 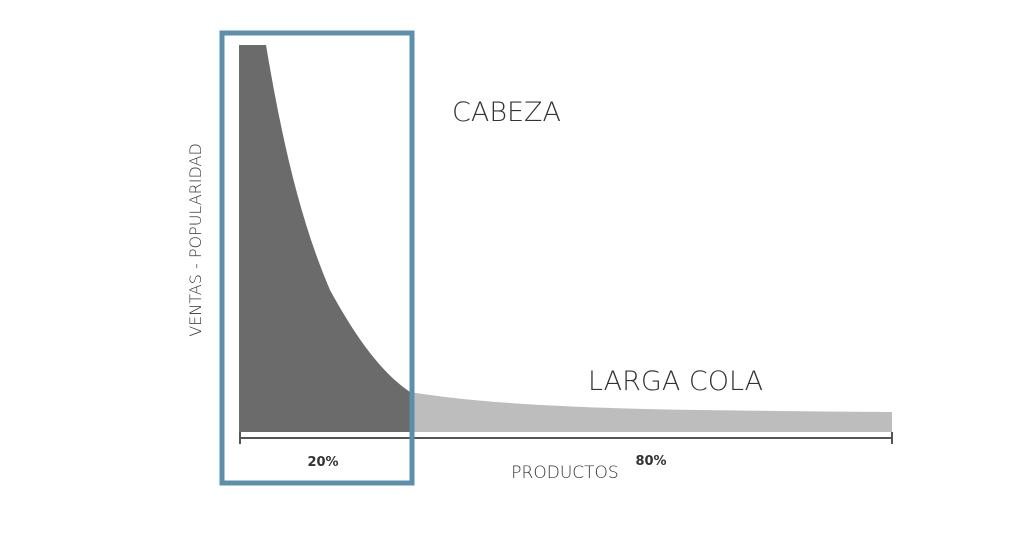 I want to click on x-axis-bracket, so click(x=566, y=438).